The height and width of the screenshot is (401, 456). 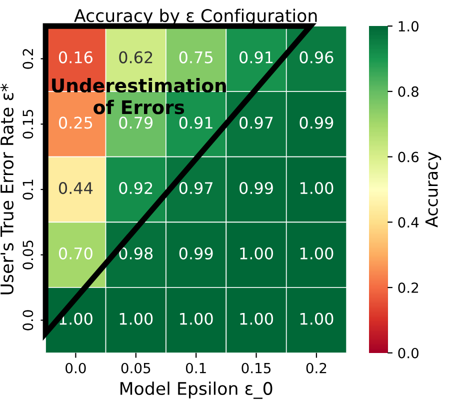 What do you see at coordinates (28, 255) in the screenshot?
I see `y-tick-label: 0.05` at bounding box center [28, 255].